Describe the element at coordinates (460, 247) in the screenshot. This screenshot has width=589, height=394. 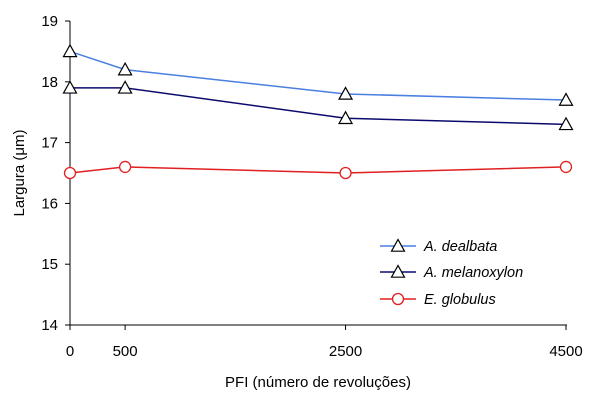
I see `legend-label: A. dealbata` at that location.